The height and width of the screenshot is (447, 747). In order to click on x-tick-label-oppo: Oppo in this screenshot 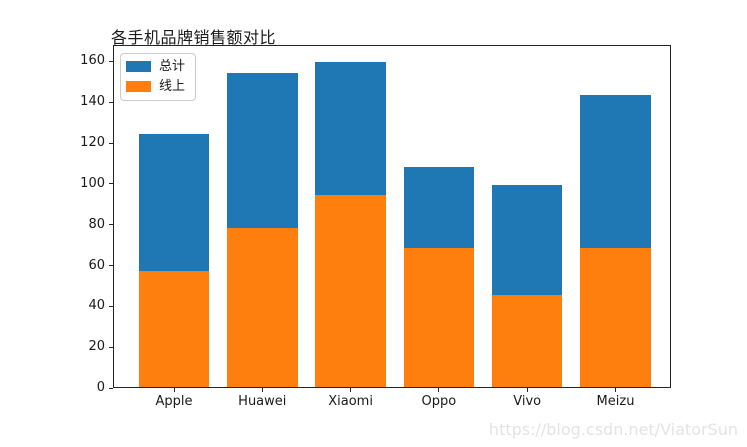, I will do `click(439, 401)`.